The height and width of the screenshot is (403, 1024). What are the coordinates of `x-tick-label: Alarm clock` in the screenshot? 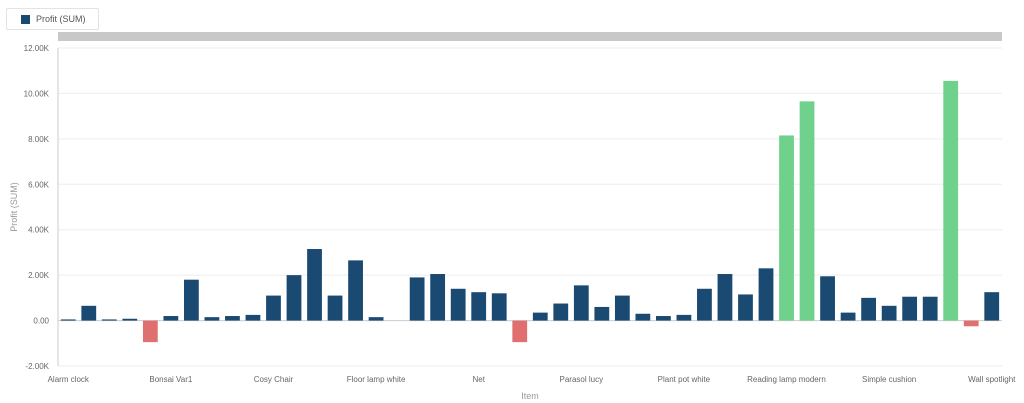 It's located at (69, 379).